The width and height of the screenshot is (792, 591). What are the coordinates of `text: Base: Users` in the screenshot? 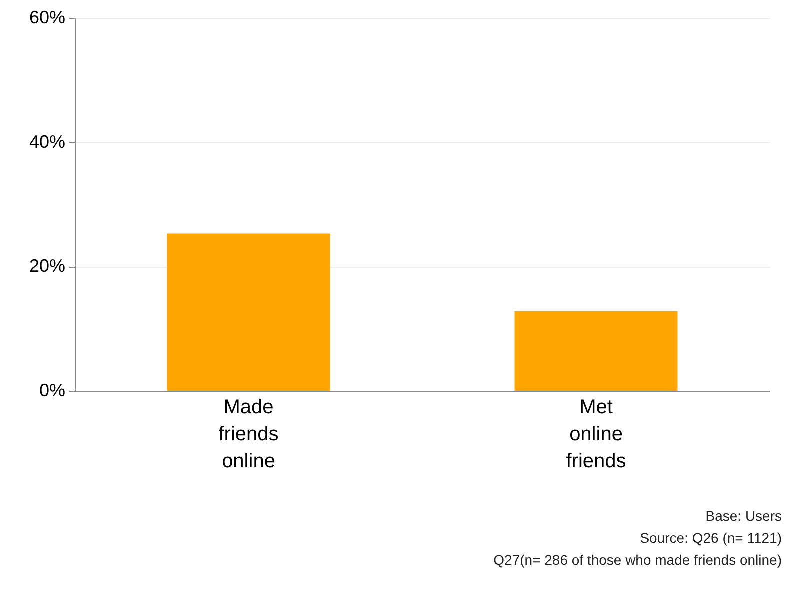 It's located at (743, 516).